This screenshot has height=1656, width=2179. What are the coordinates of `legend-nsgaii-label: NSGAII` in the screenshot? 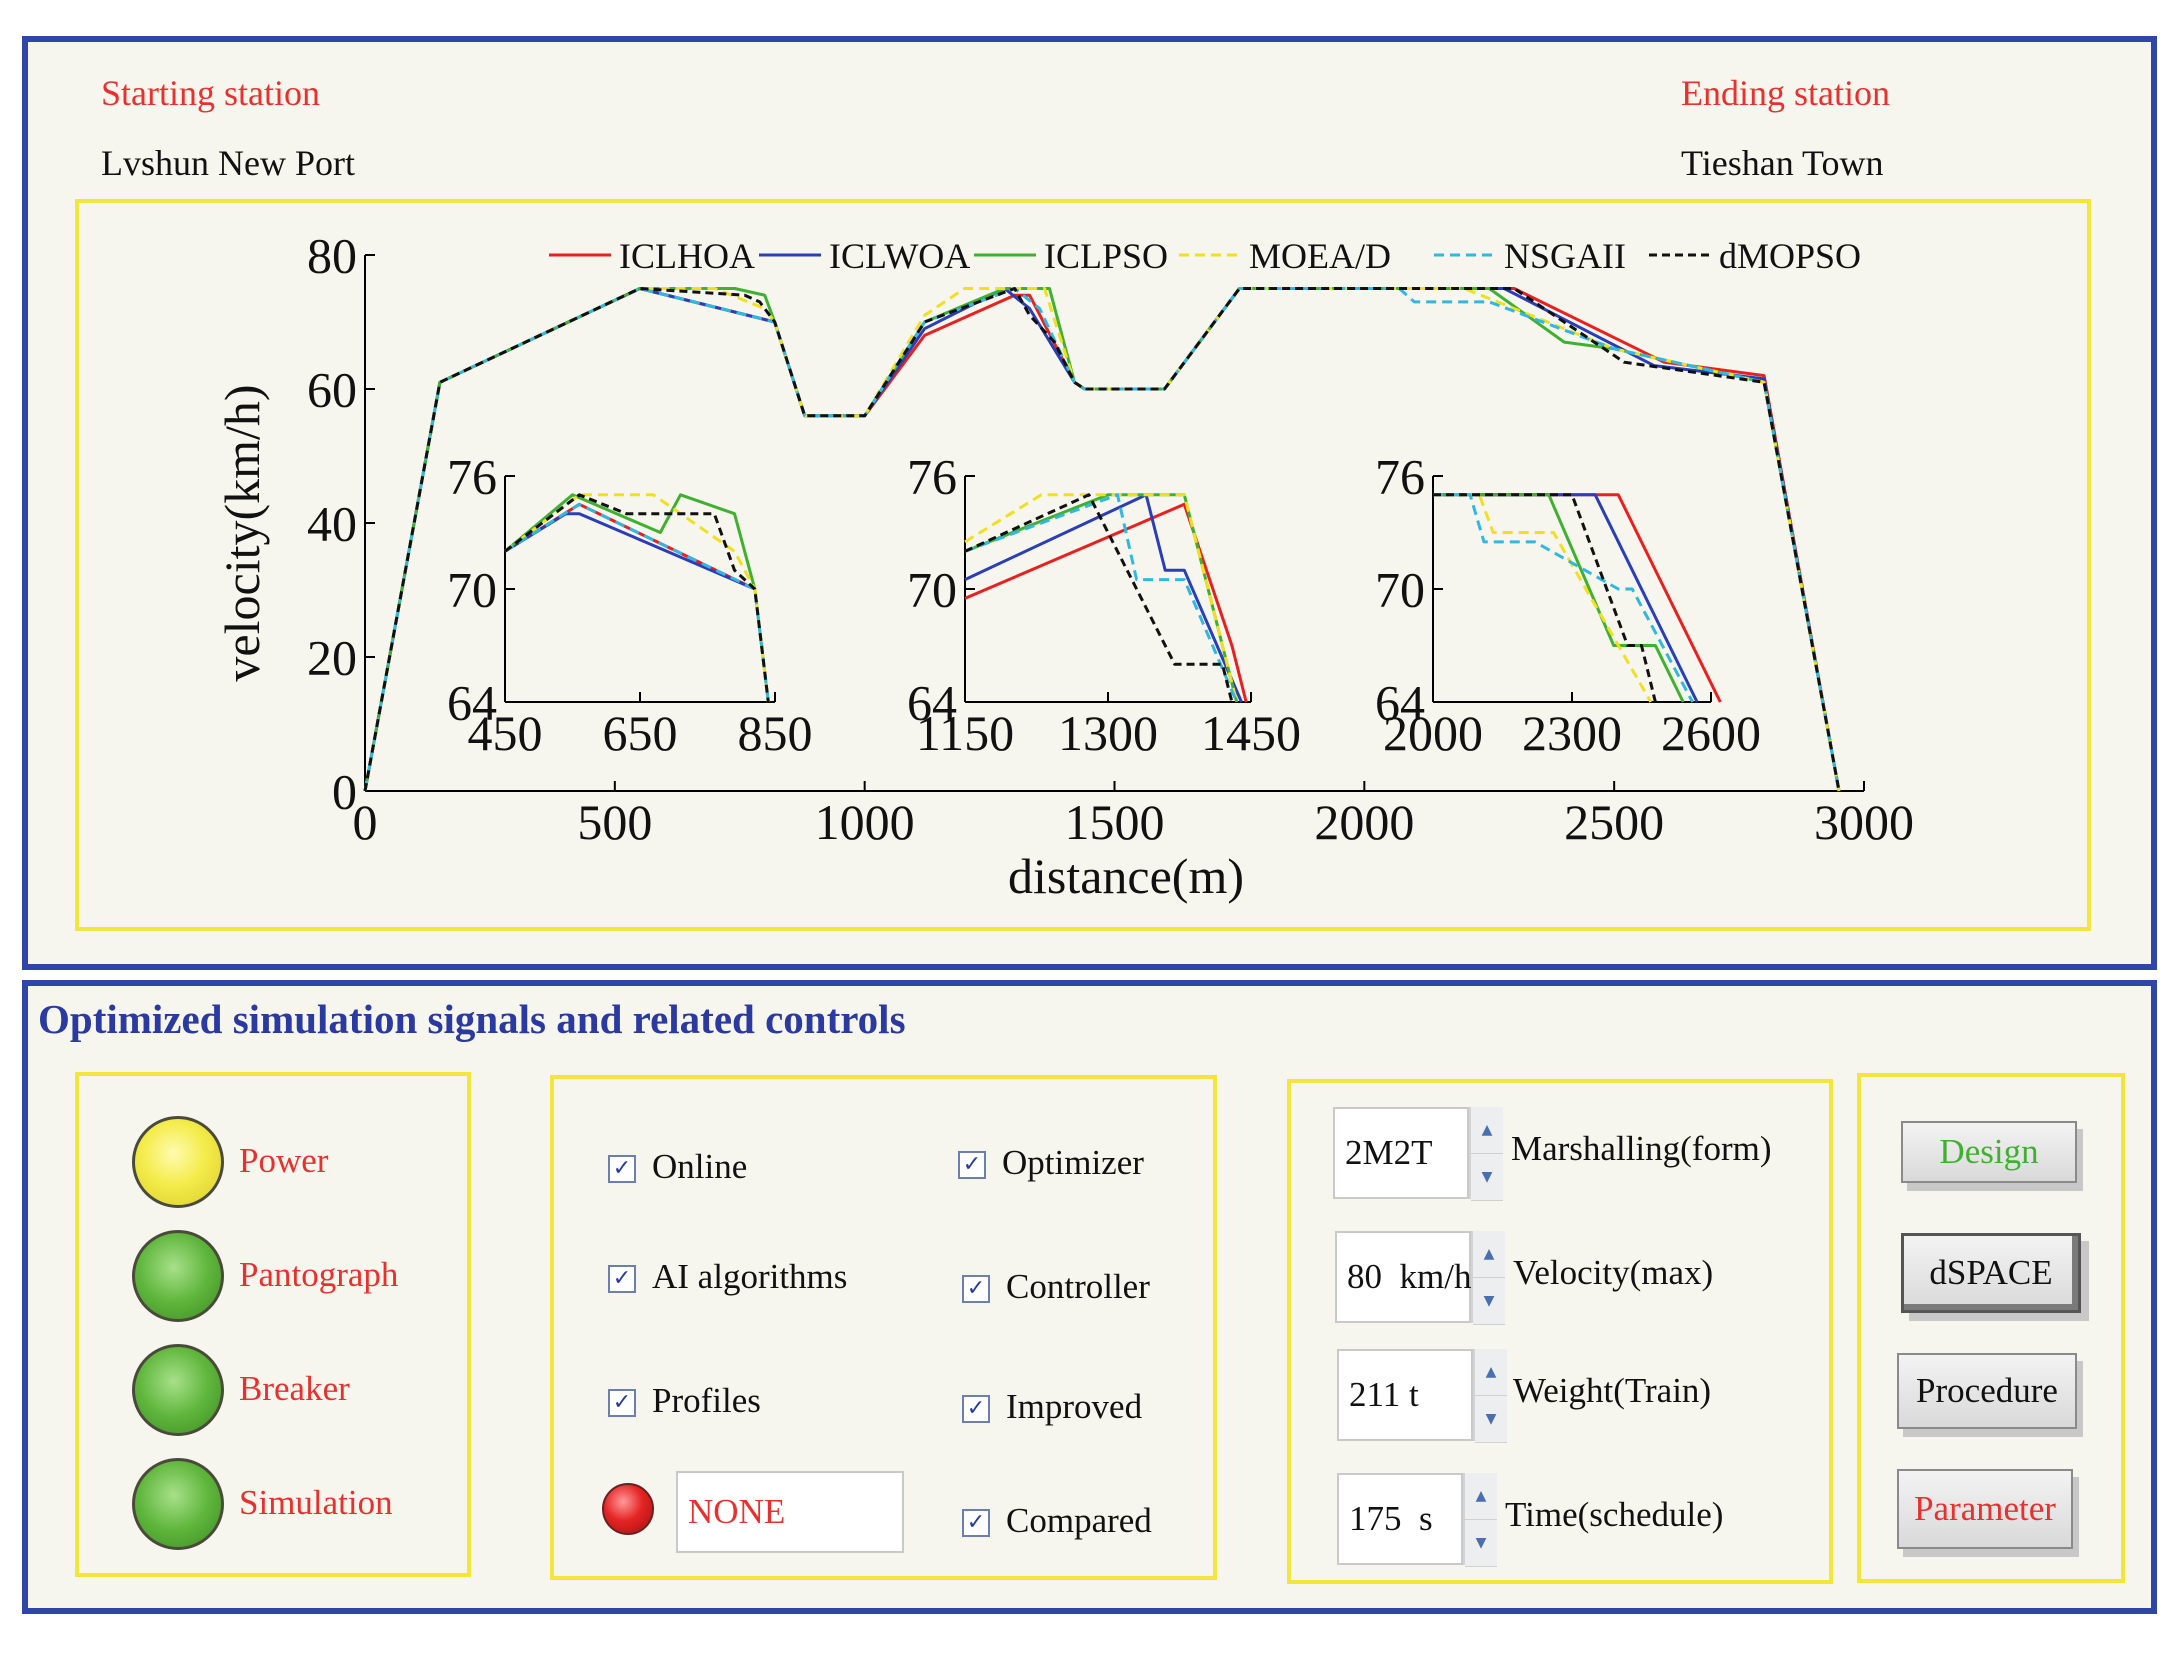 It's located at (1565, 256).